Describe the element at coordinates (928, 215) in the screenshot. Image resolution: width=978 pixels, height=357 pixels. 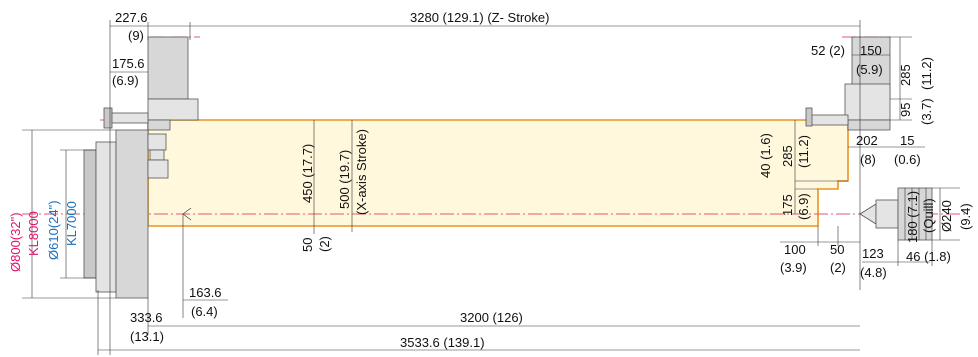
I see `quill-label: (Quill)` at that location.